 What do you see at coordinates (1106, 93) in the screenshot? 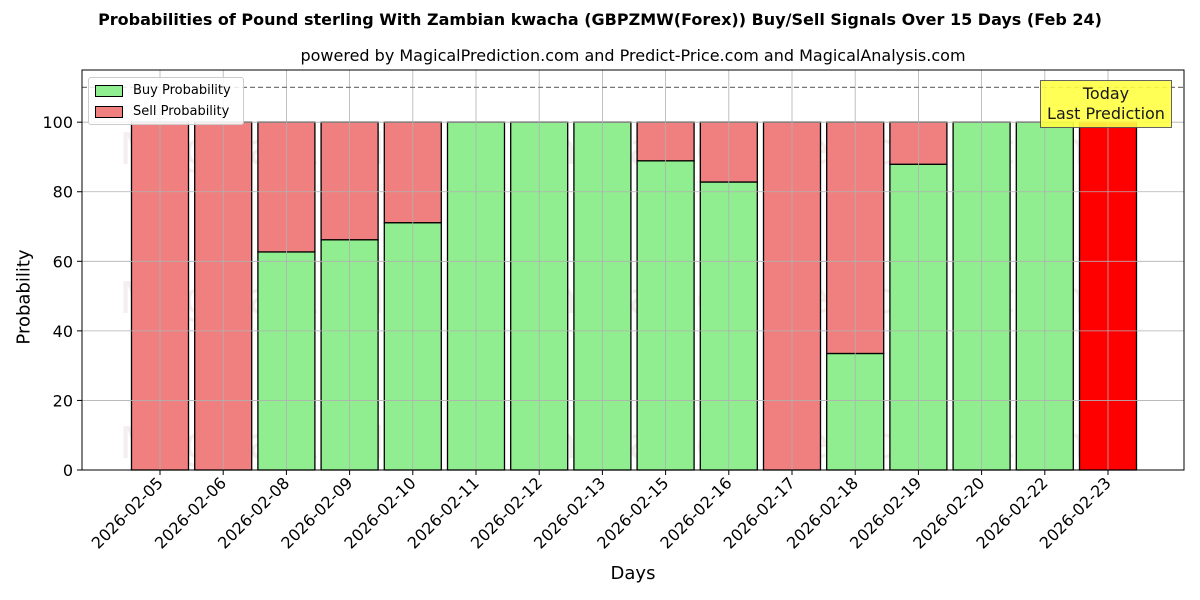
I see `annotation-line1: Today` at bounding box center [1106, 93].